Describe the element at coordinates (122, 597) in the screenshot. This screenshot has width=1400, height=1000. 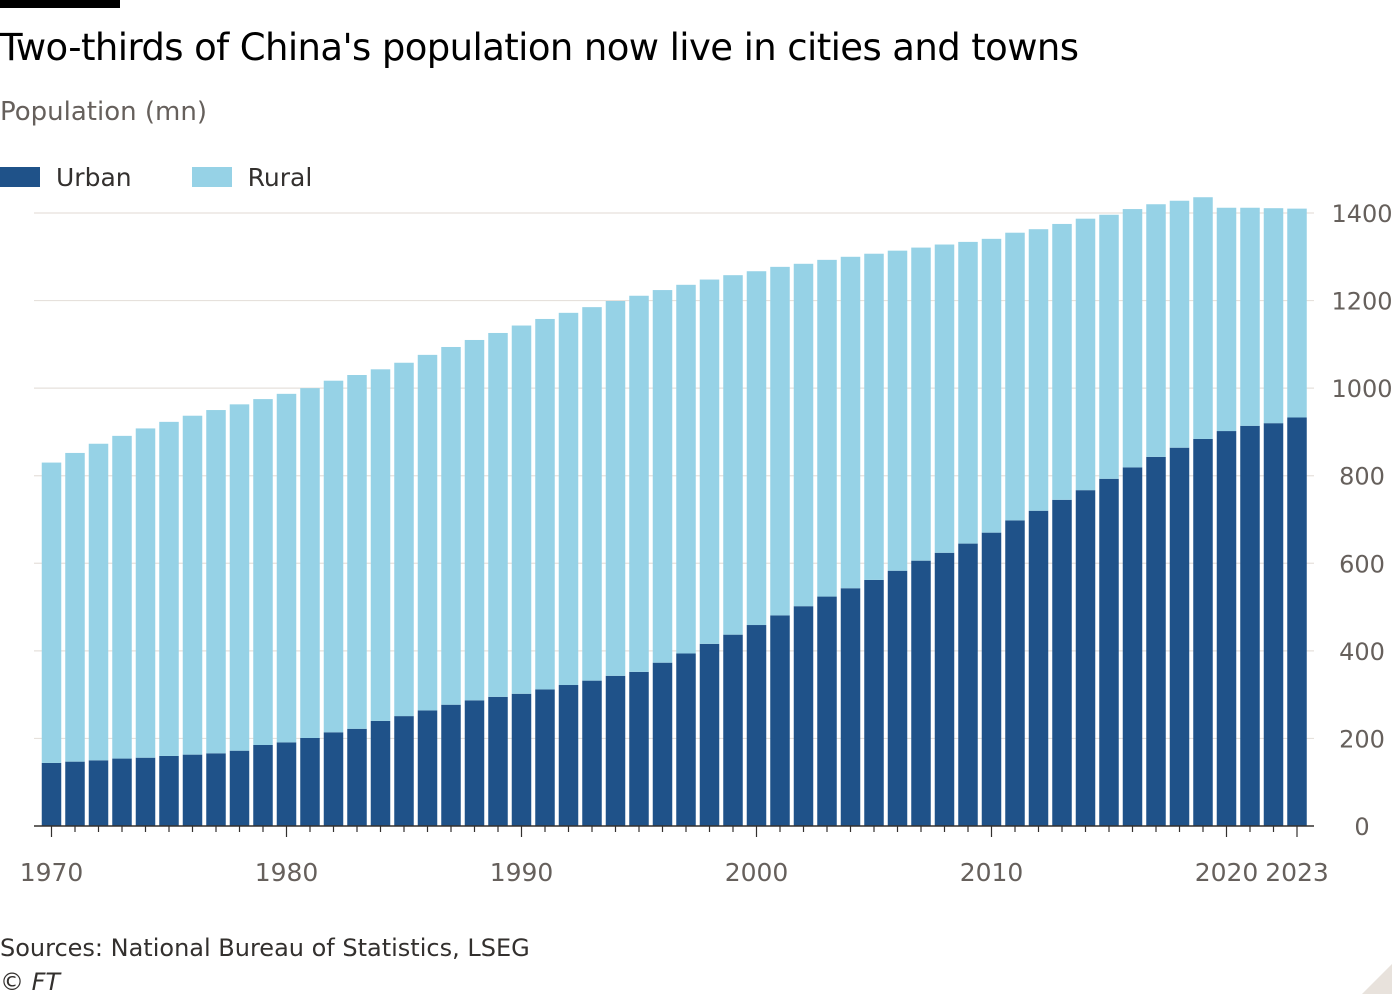
I see `bar-rural-1973` at that location.